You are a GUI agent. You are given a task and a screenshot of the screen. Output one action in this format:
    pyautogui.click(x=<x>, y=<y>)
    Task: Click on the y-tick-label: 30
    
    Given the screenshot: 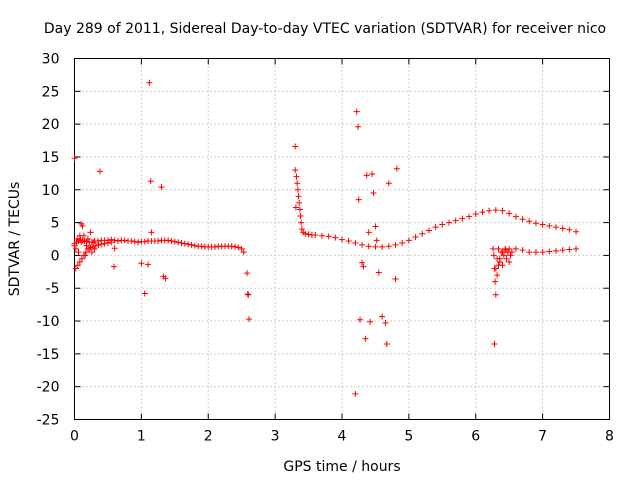 What is the action you would take?
    pyautogui.click(x=51, y=60)
    